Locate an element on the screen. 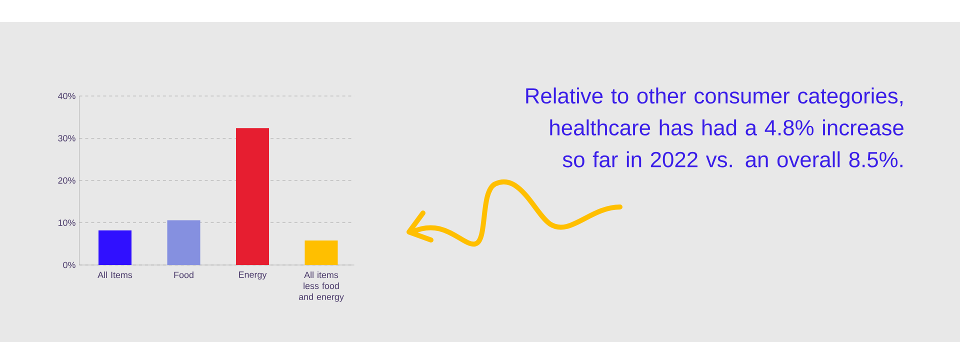 This screenshot has width=960, height=342. x-tick-label: All Items is located at coordinates (115, 275).